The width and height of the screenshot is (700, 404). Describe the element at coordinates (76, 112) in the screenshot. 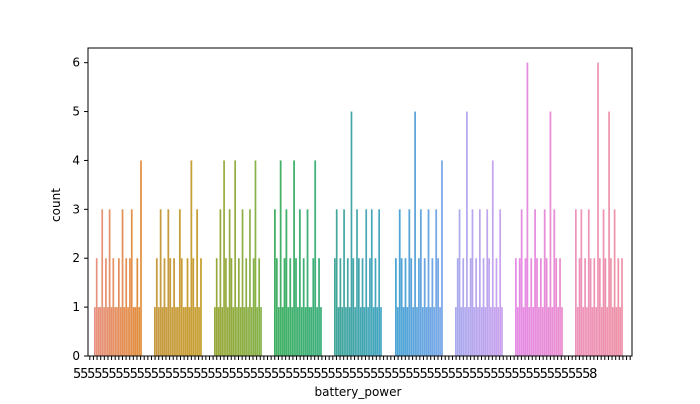

I see `y-tick-label: 5` at that location.